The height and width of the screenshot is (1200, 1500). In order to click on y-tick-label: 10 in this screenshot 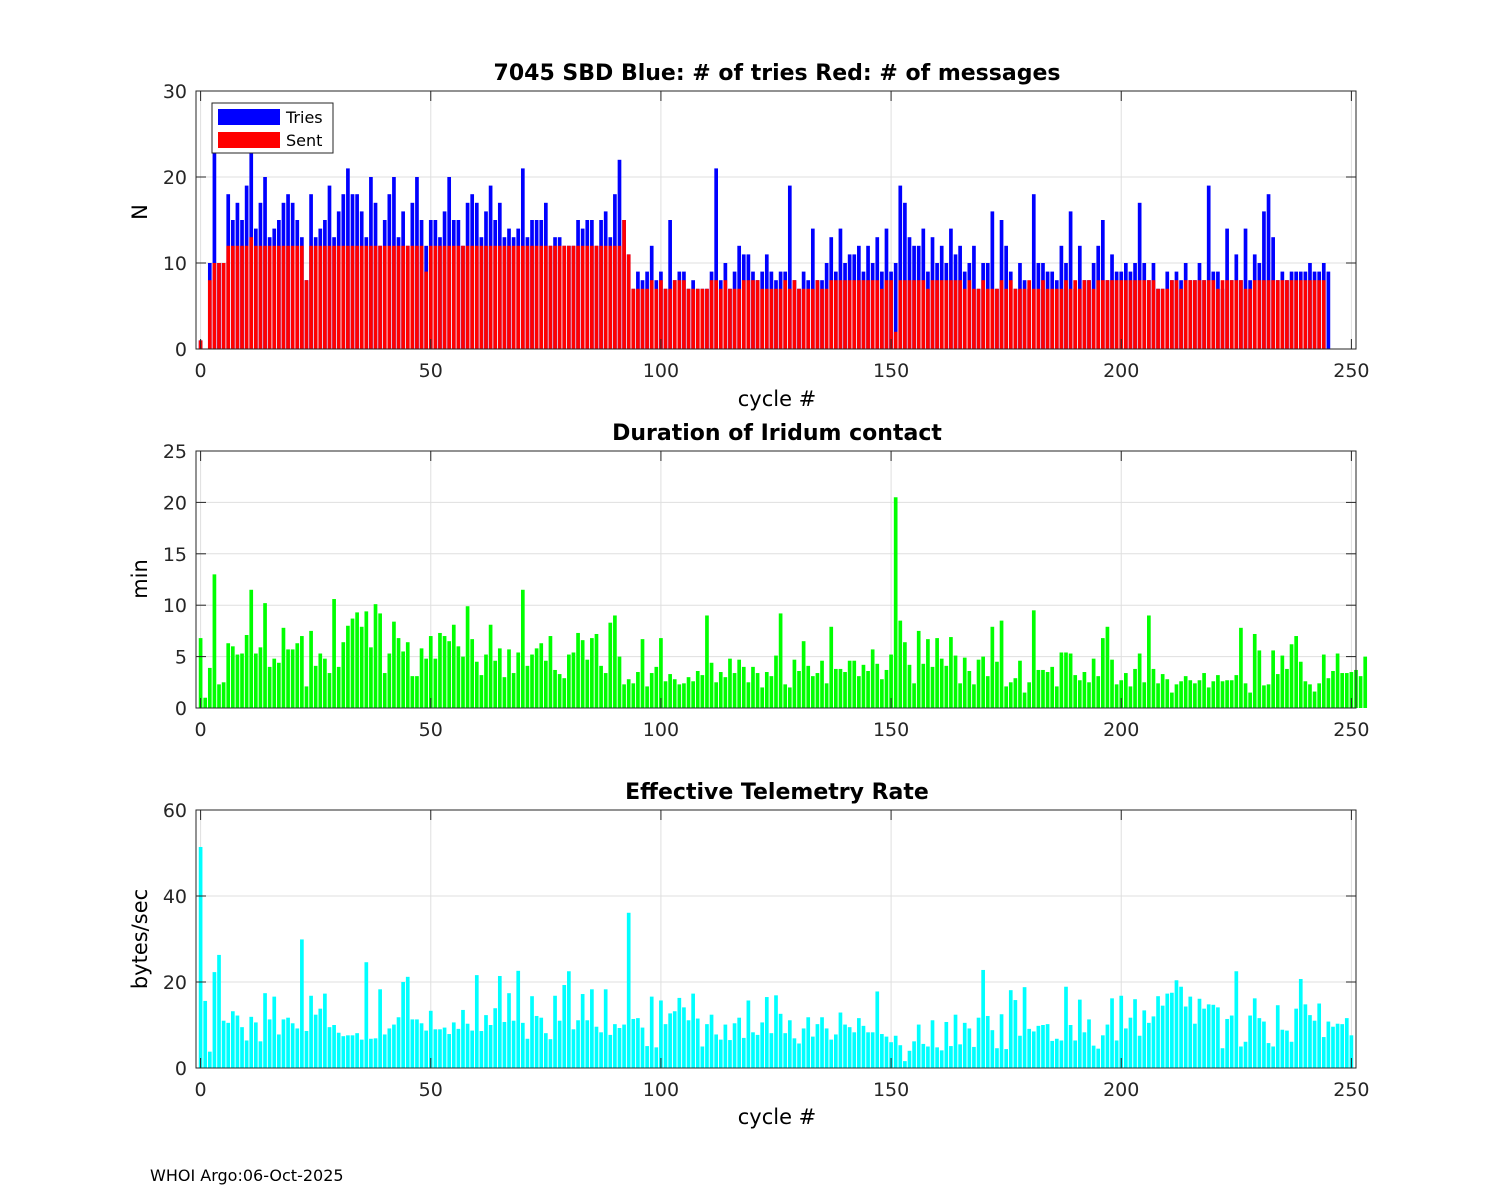, I will do `click(175, 606)`.